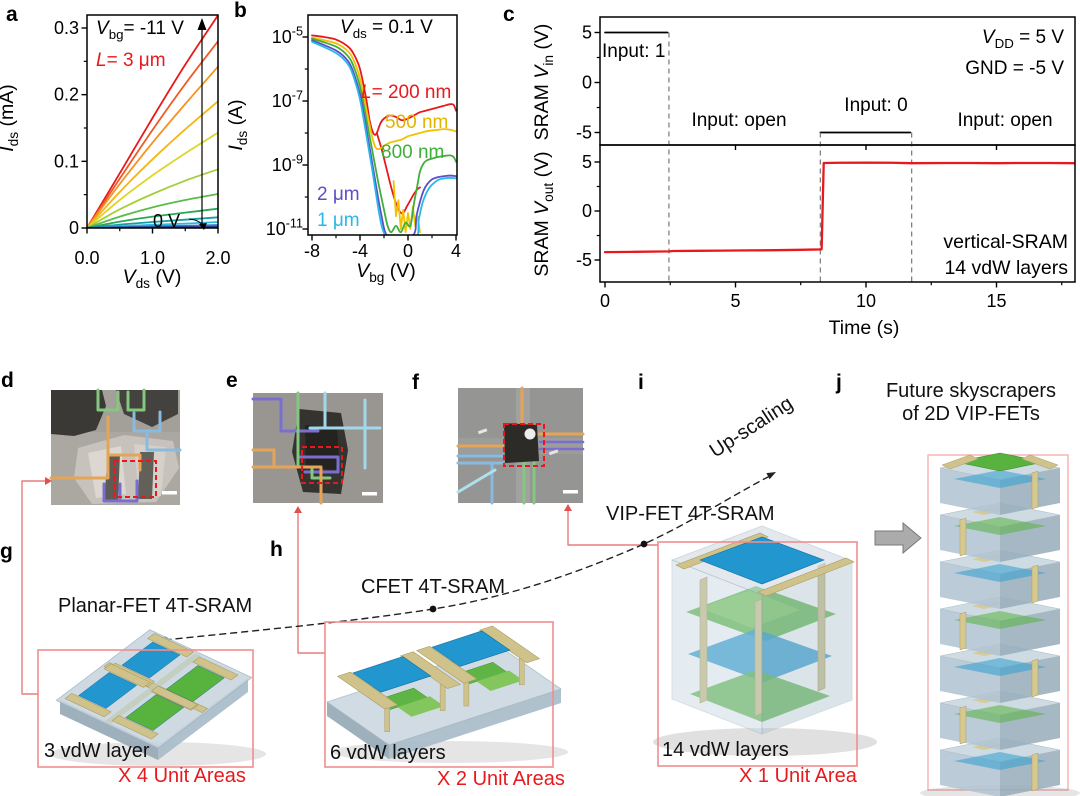 The height and width of the screenshot is (796, 1080). What do you see at coordinates (1014, 68) in the screenshot?
I see `svg-text: GND = -5 V` at bounding box center [1014, 68].